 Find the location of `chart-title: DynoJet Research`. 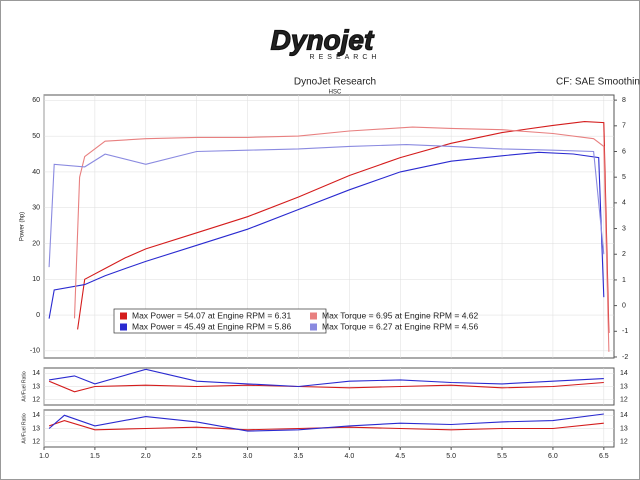

chart-title: DynoJet Research is located at coordinates (335, 82).